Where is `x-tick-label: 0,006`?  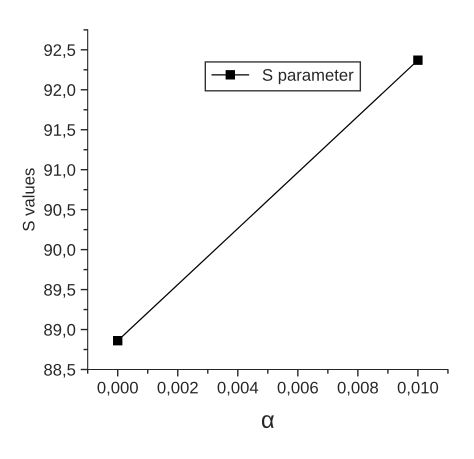 x-tick-label: 0,006 is located at coordinates (298, 389).